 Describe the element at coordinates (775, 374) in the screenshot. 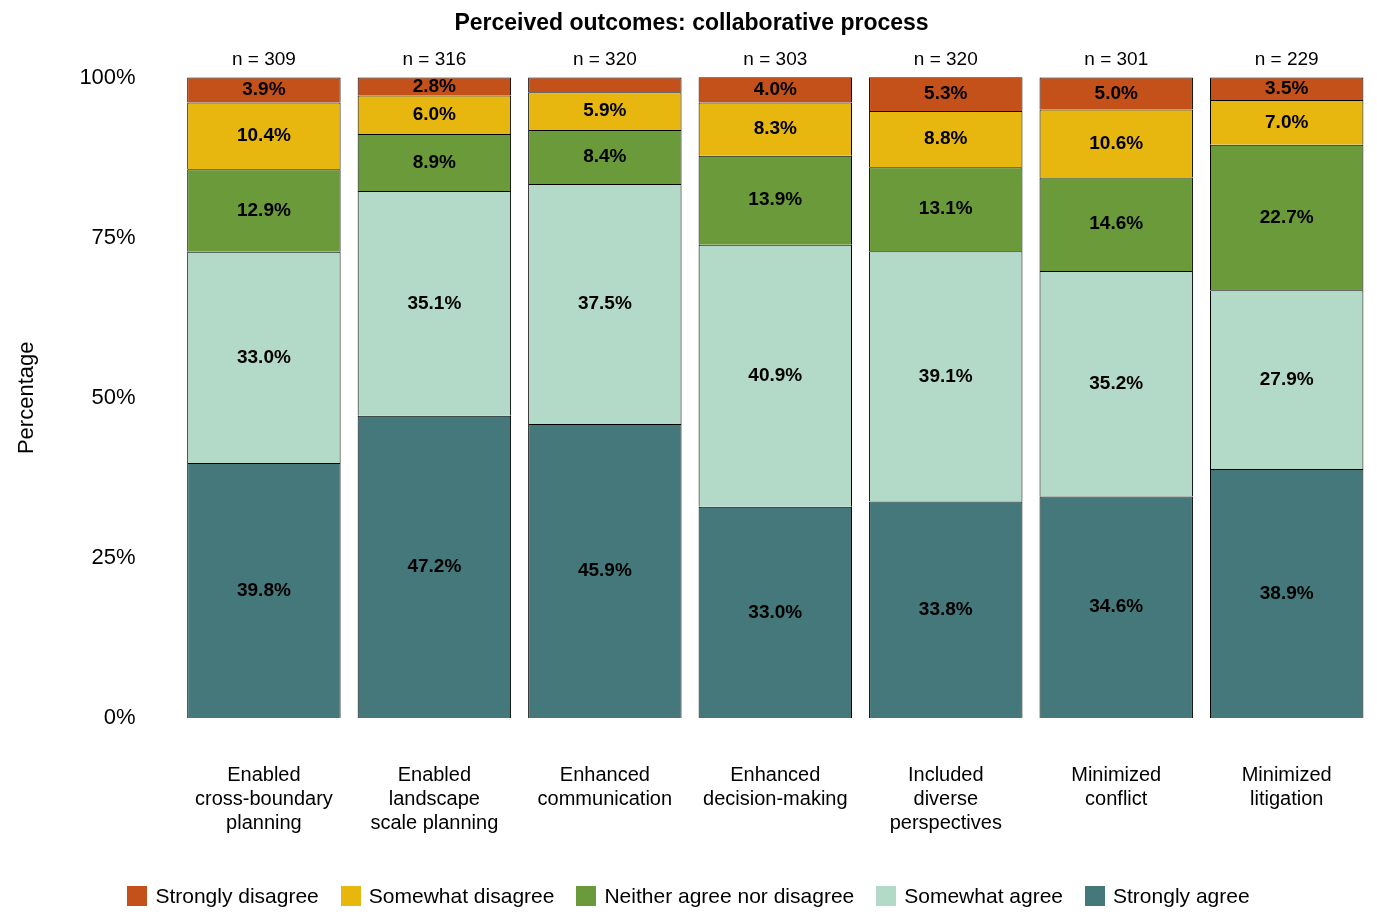

I see `data-label: 40.9%` at that location.